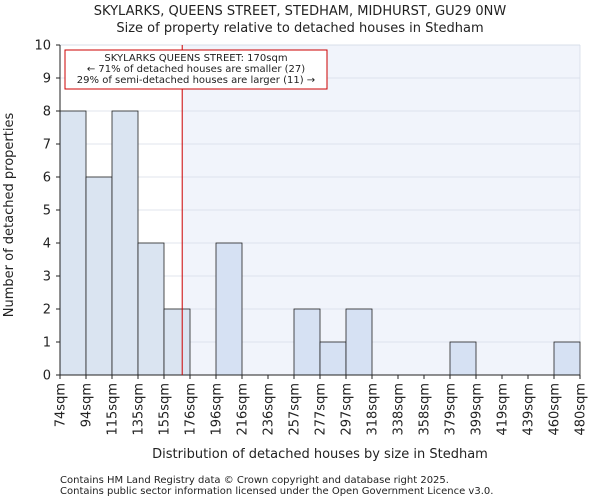  Describe the element at coordinates (139, 409) in the screenshot. I see `x-tick-label: 135sqm` at that location.